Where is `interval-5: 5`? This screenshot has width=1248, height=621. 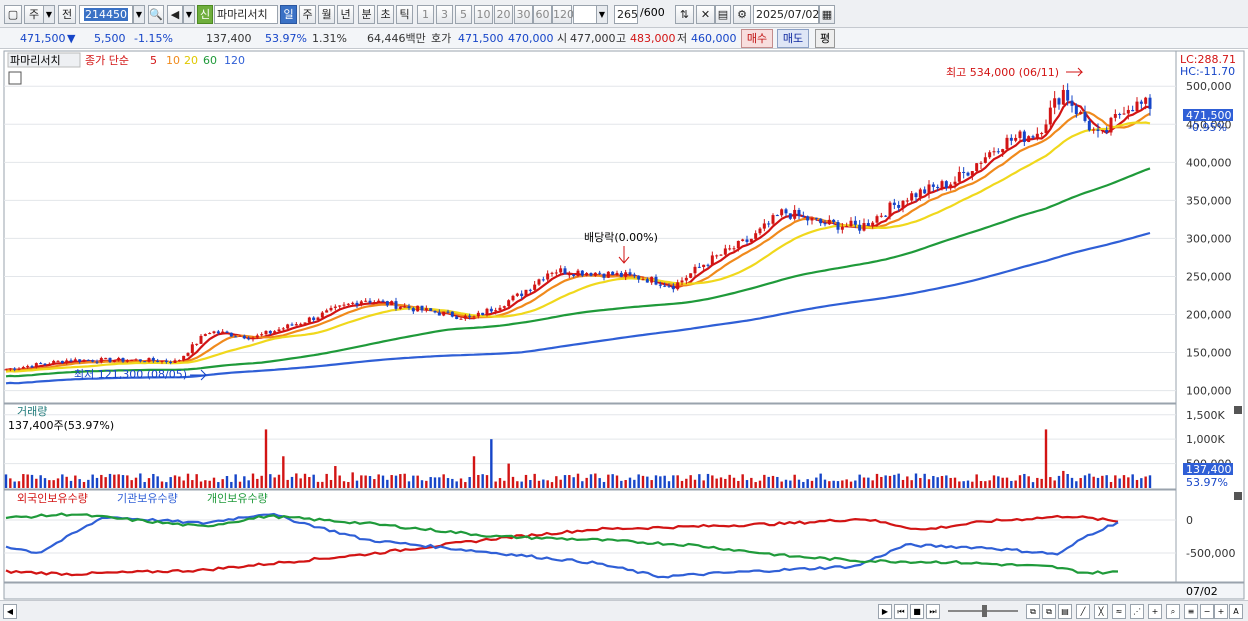
interval-5: 5 is located at coordinates (463, 14).